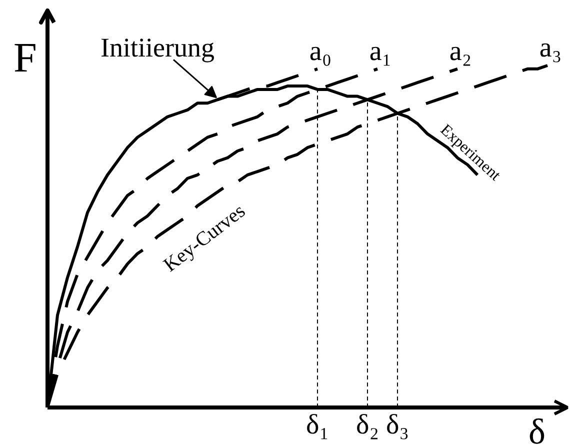  Describe the element at coordinates (367, 425) in the screenshot. I see `x-tick-label: δ₂` at that location.